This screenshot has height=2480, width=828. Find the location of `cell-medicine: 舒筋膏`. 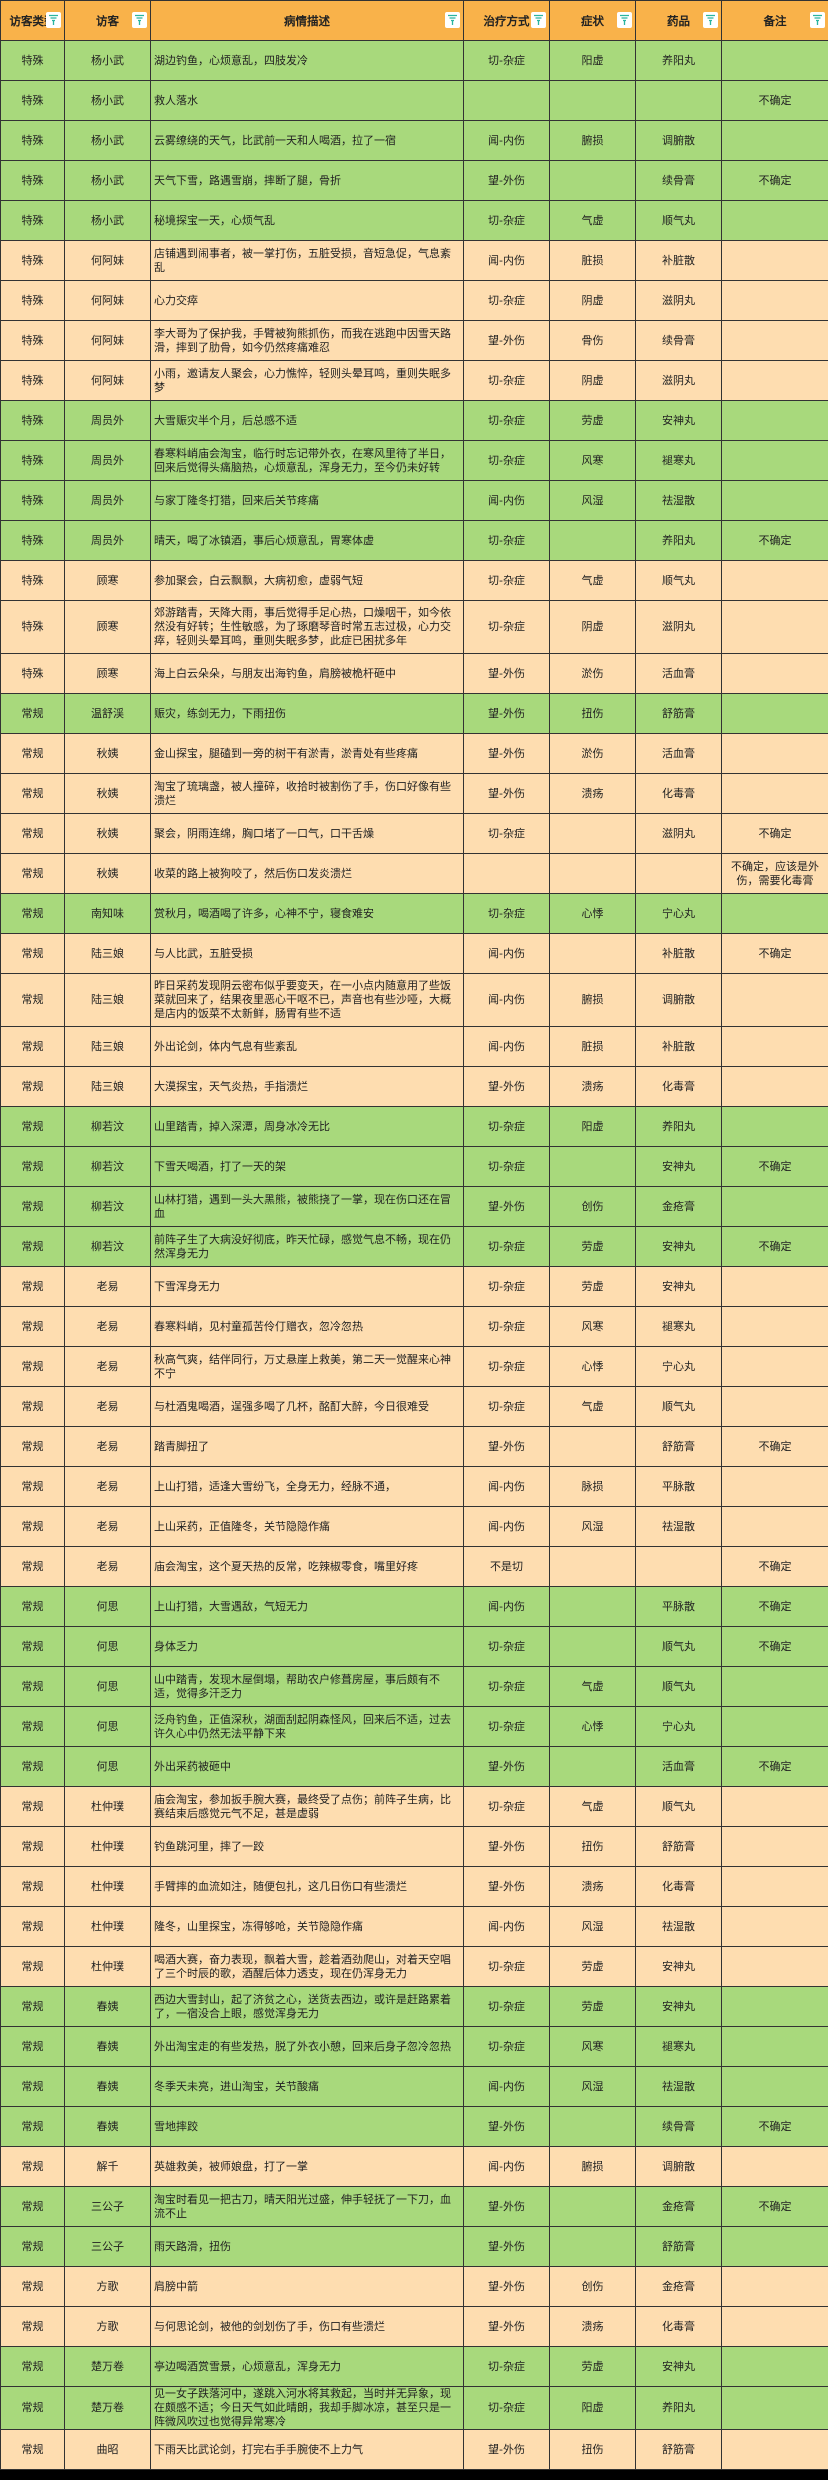

cell-medicine: 舒筋膏 is located at coordinates (678, 1846).